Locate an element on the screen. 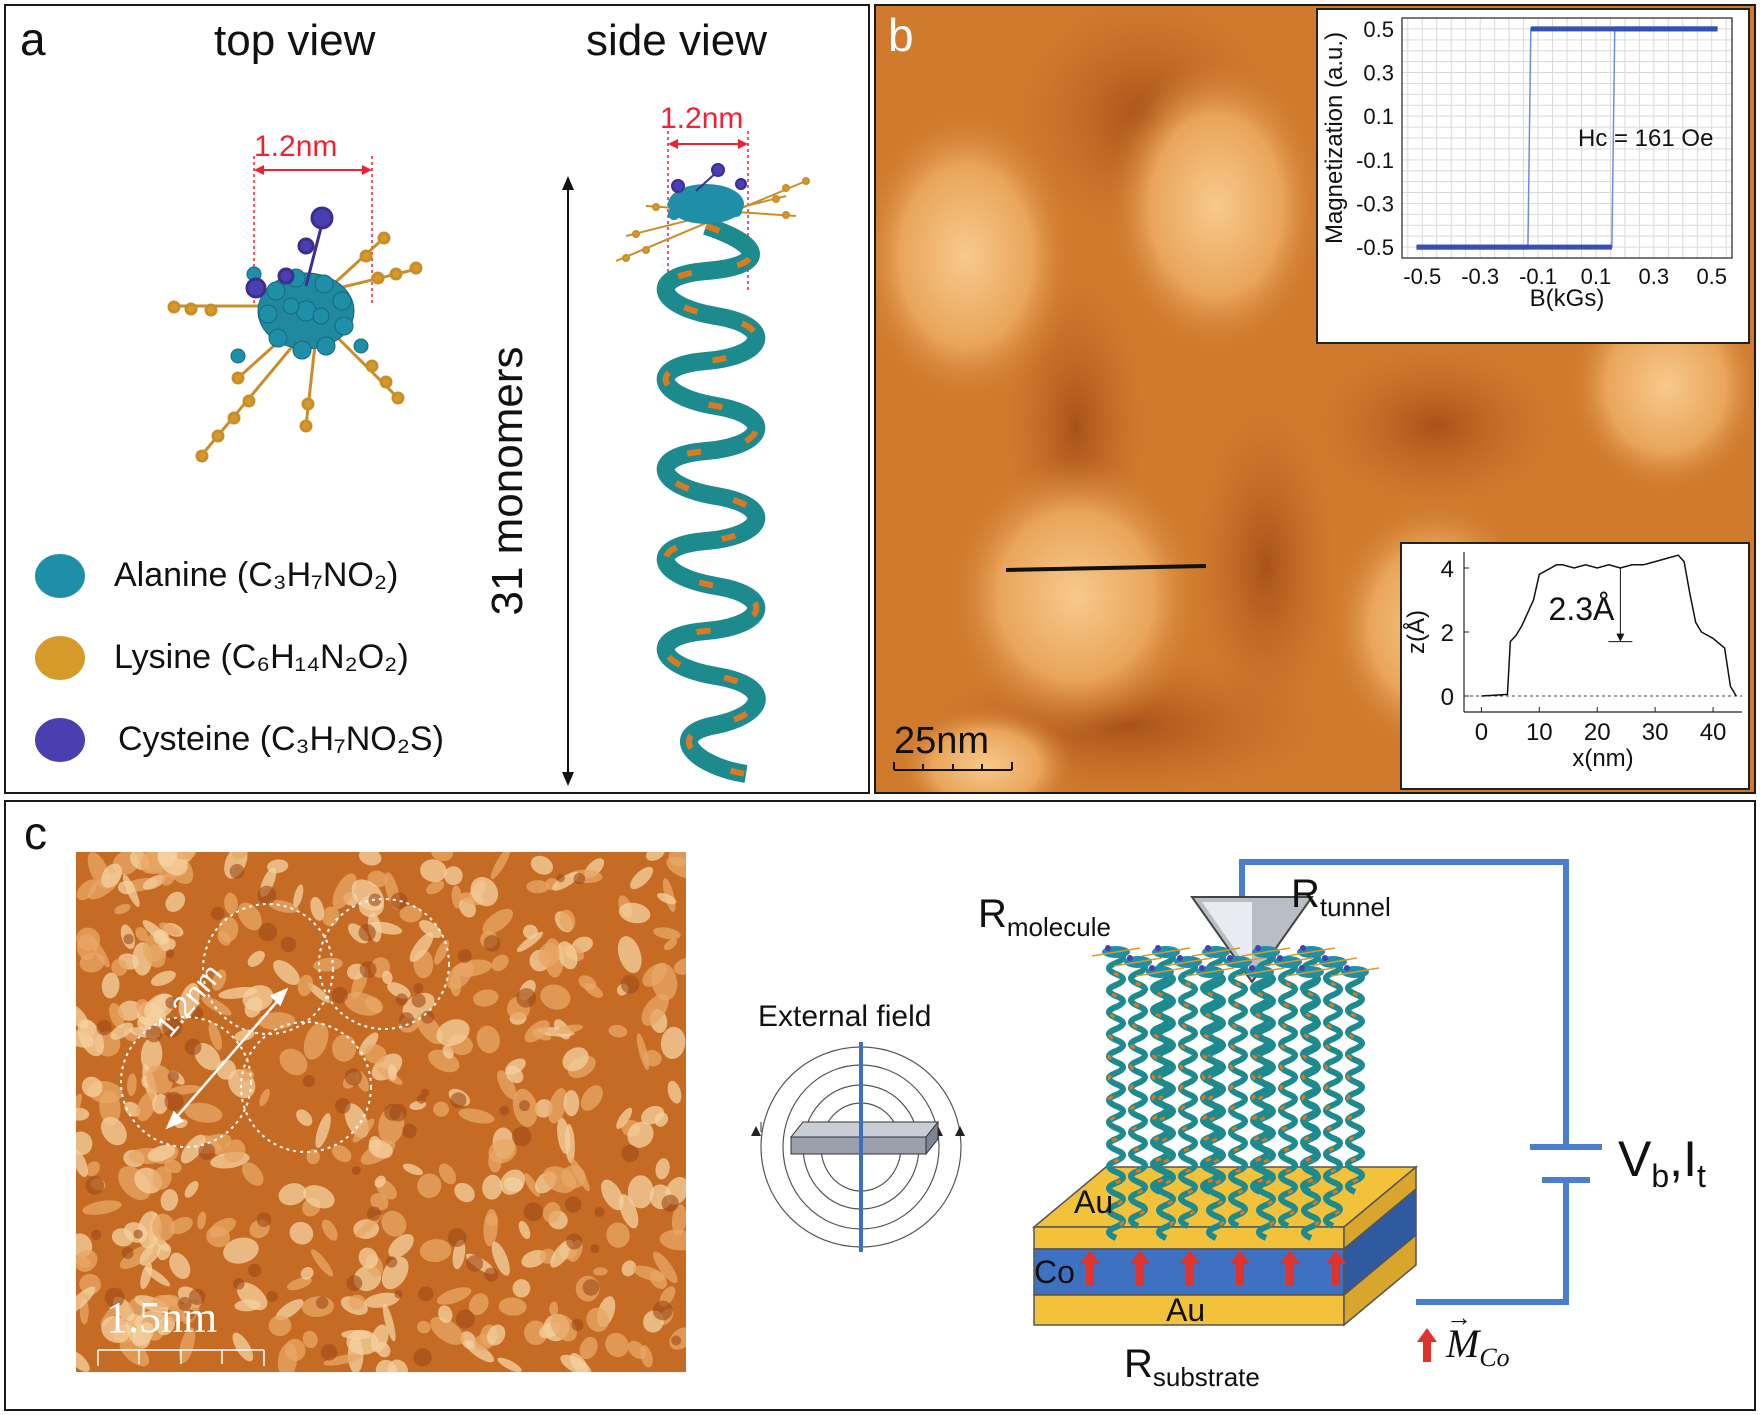 The height and width of the screenshot is (1415, 1760). profile-line is located at coordinates (1106, 568).